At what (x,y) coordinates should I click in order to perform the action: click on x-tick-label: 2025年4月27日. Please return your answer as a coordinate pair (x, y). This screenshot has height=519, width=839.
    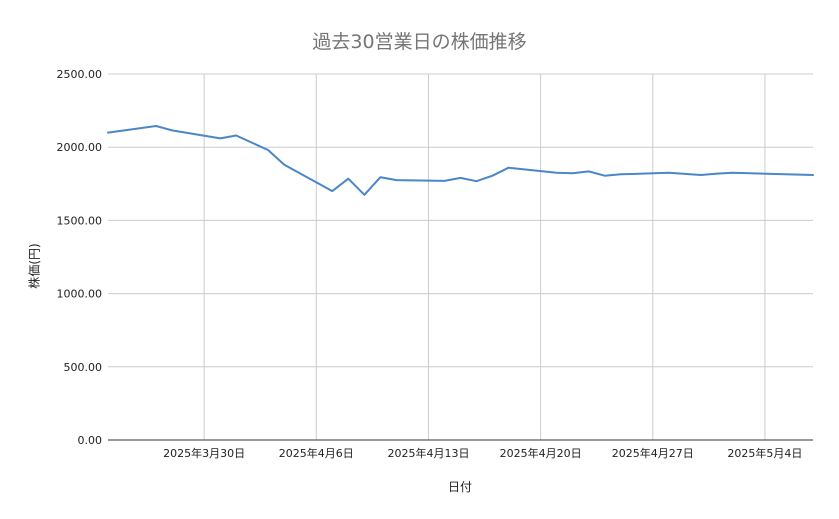
    Looking at the image, I should click on (653, 453).